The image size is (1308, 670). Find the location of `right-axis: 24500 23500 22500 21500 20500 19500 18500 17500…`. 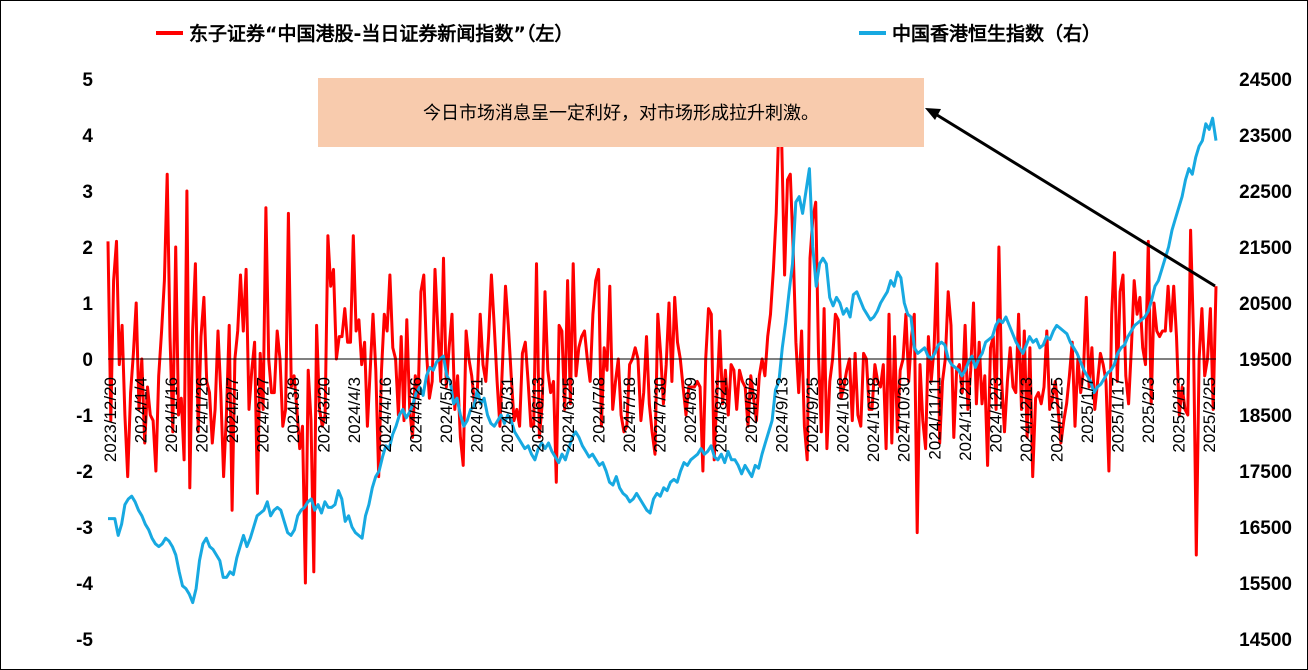

right-axis: 24500 23500 22500 21500 20500 19500 18500 17500… is located at coordinates (1265, 360).